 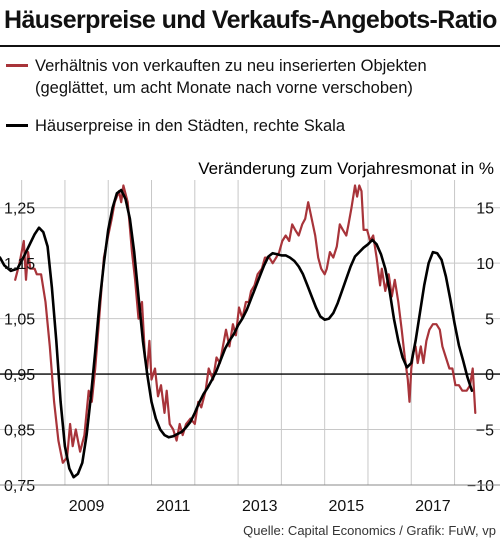 What do you see at coordinates (433, 506) in the screenshot?
I see `x-tick-label: 2017` at bounding box center [433, 506].